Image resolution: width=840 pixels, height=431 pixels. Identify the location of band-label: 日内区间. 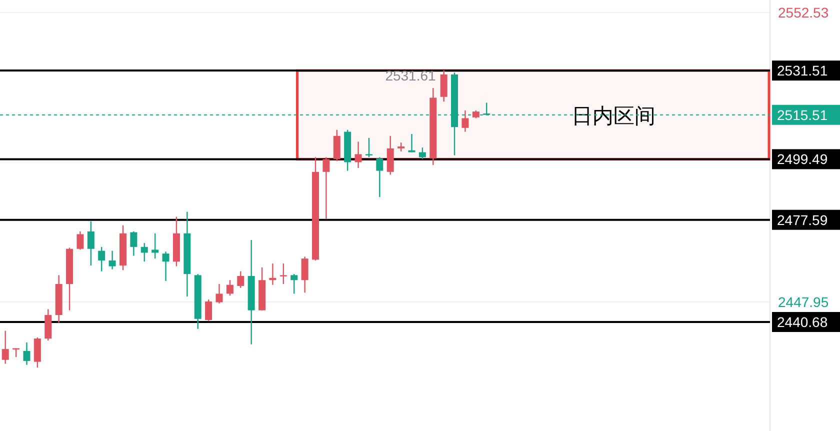
(614, 116).